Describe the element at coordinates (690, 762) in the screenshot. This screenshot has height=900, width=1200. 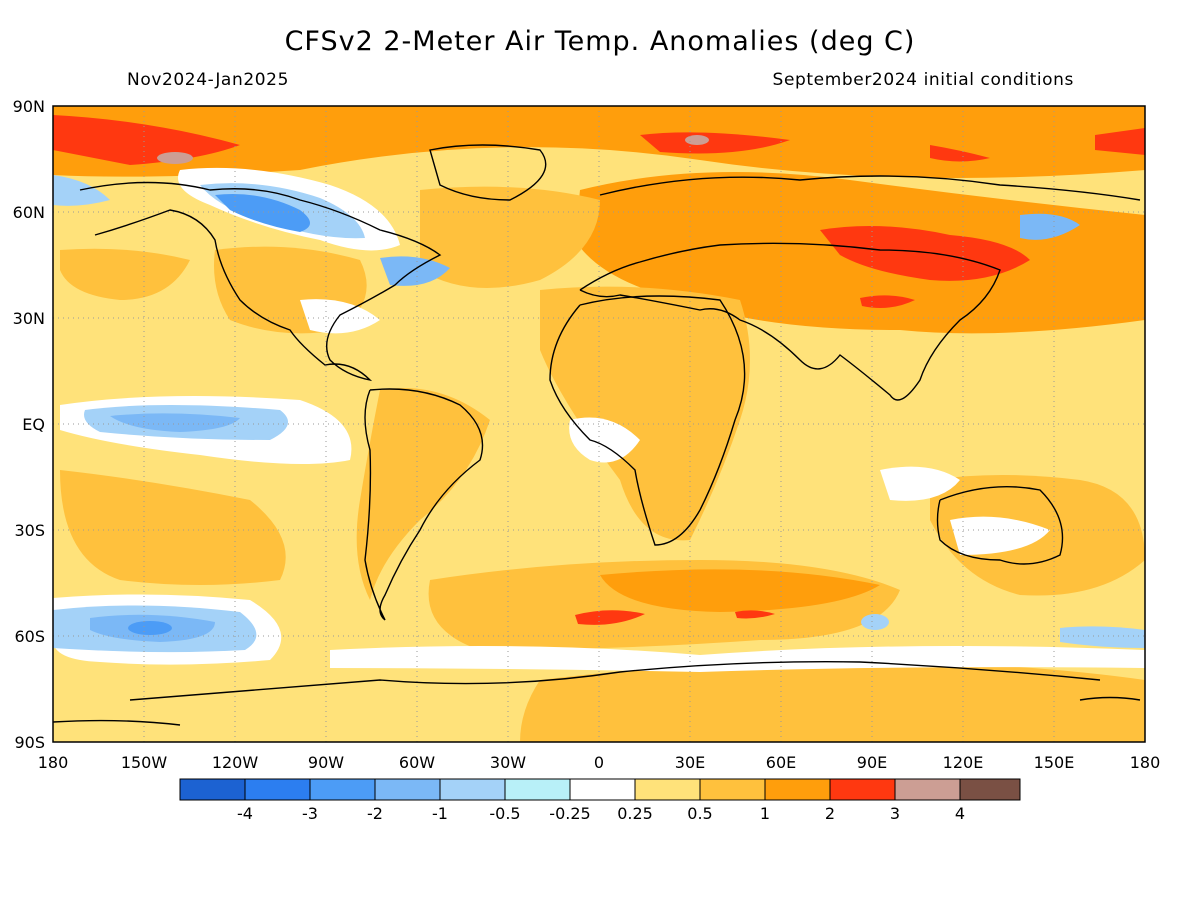
I see `lon-label: 30E` at that location.